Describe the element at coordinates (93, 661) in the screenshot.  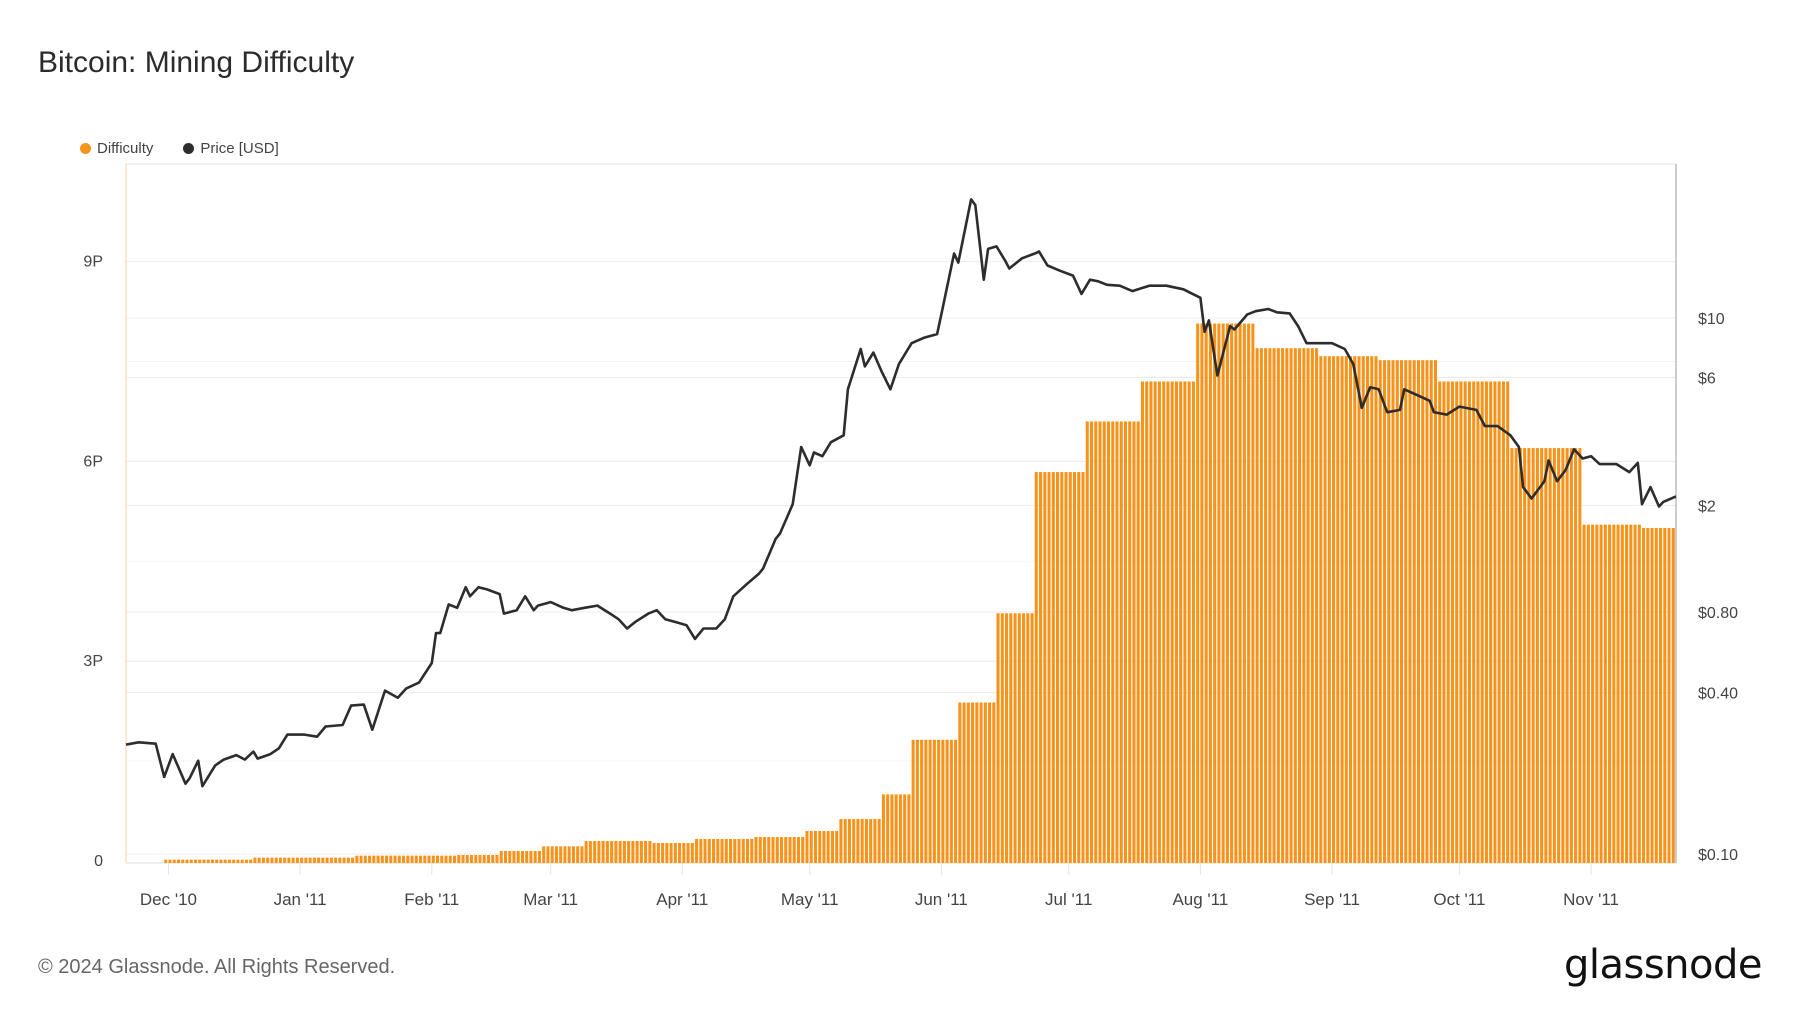
I see `left-tick-label: 3P` at that location.